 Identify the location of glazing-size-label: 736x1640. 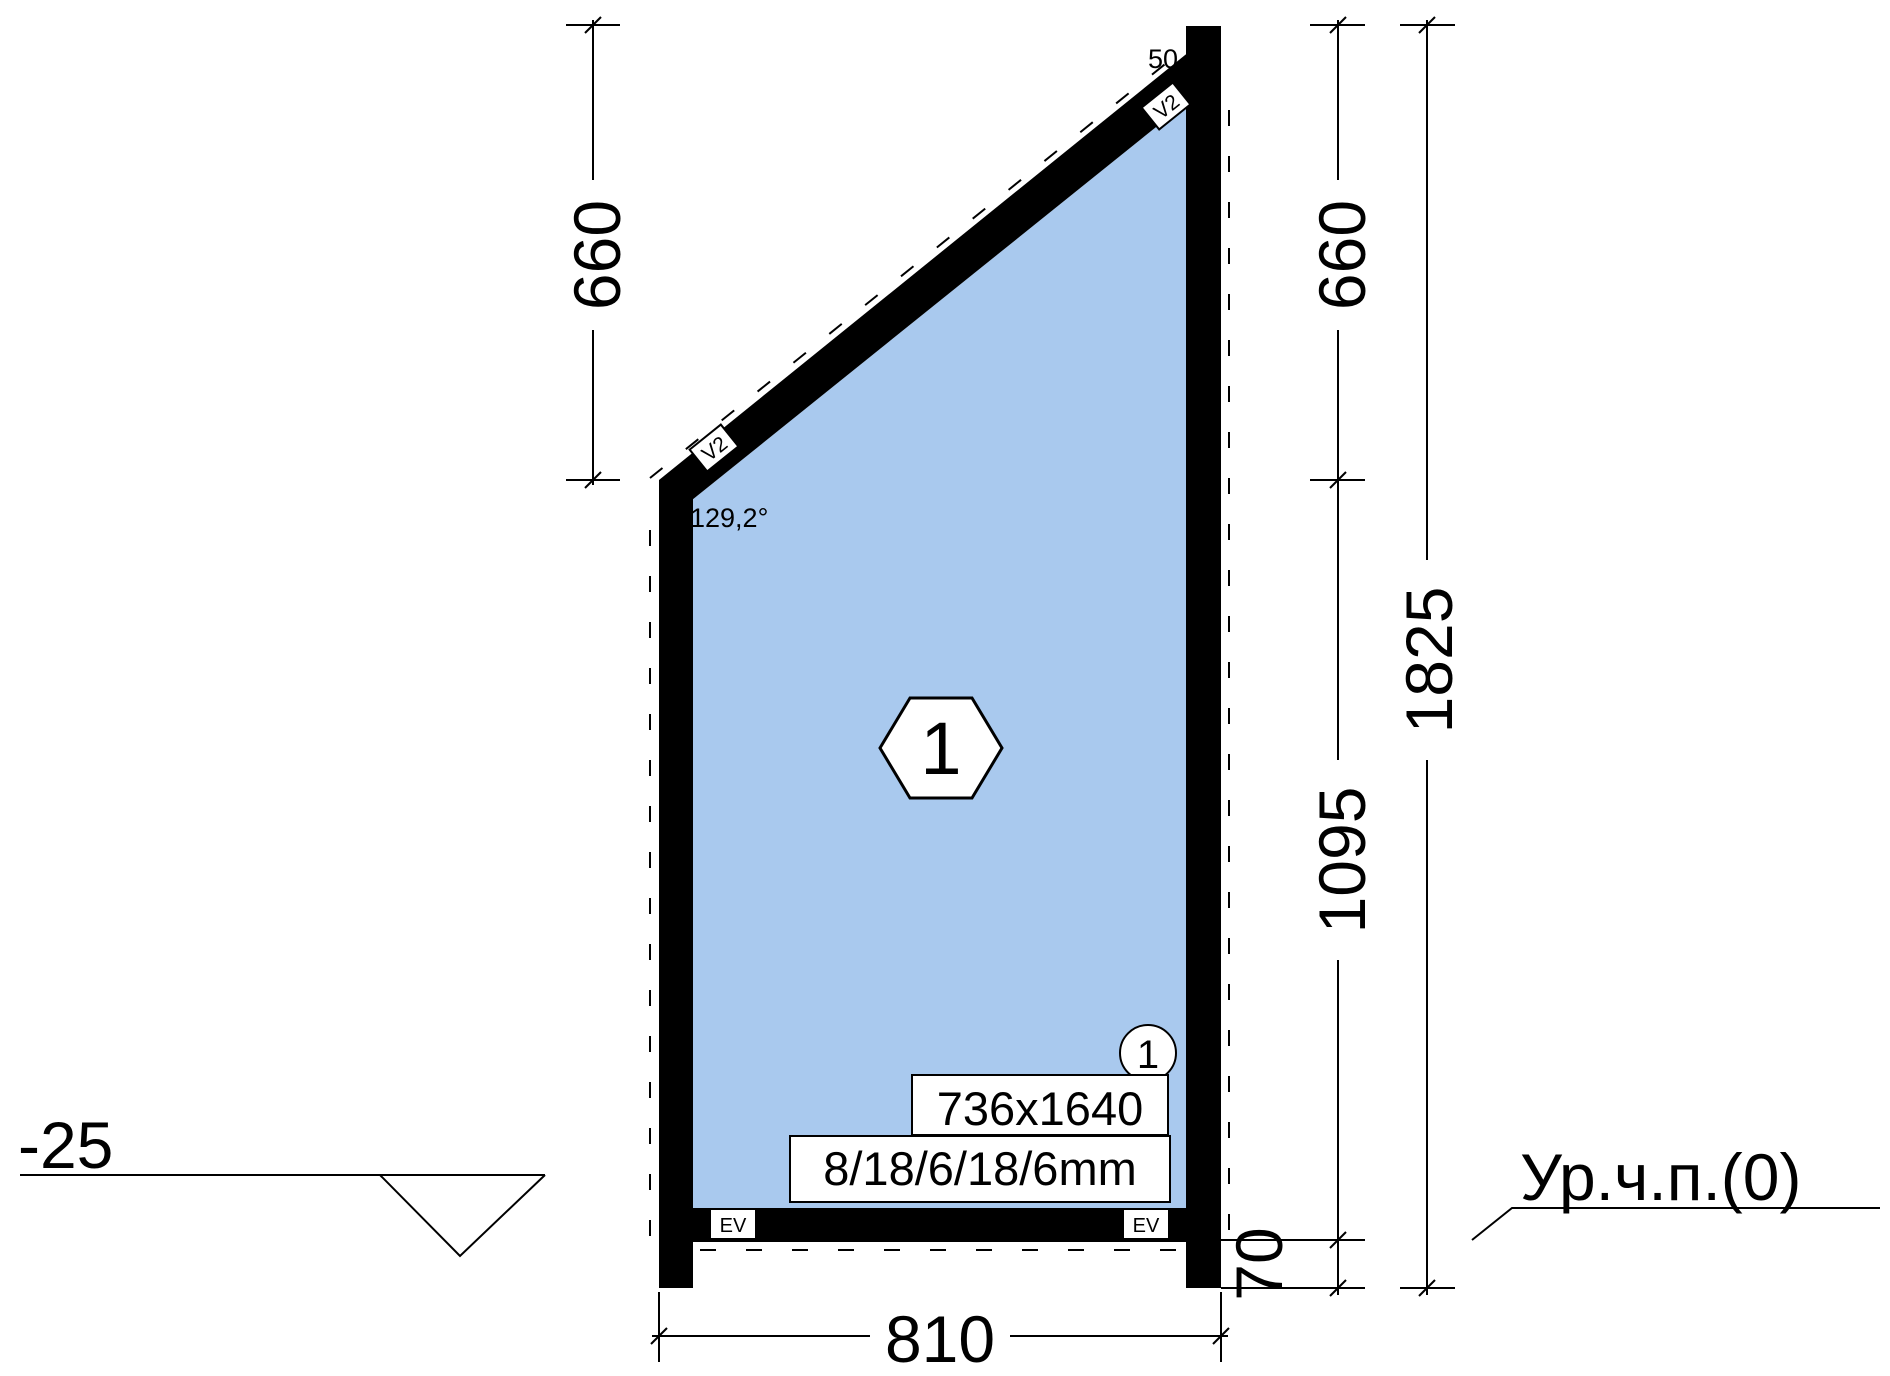
(1040, 1105).